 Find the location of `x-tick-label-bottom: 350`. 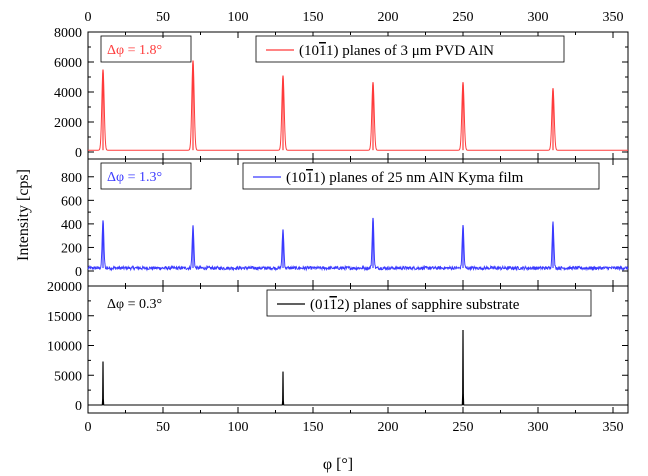

x-tick-label-bottom: 350 is located at coordinates (613, 427).